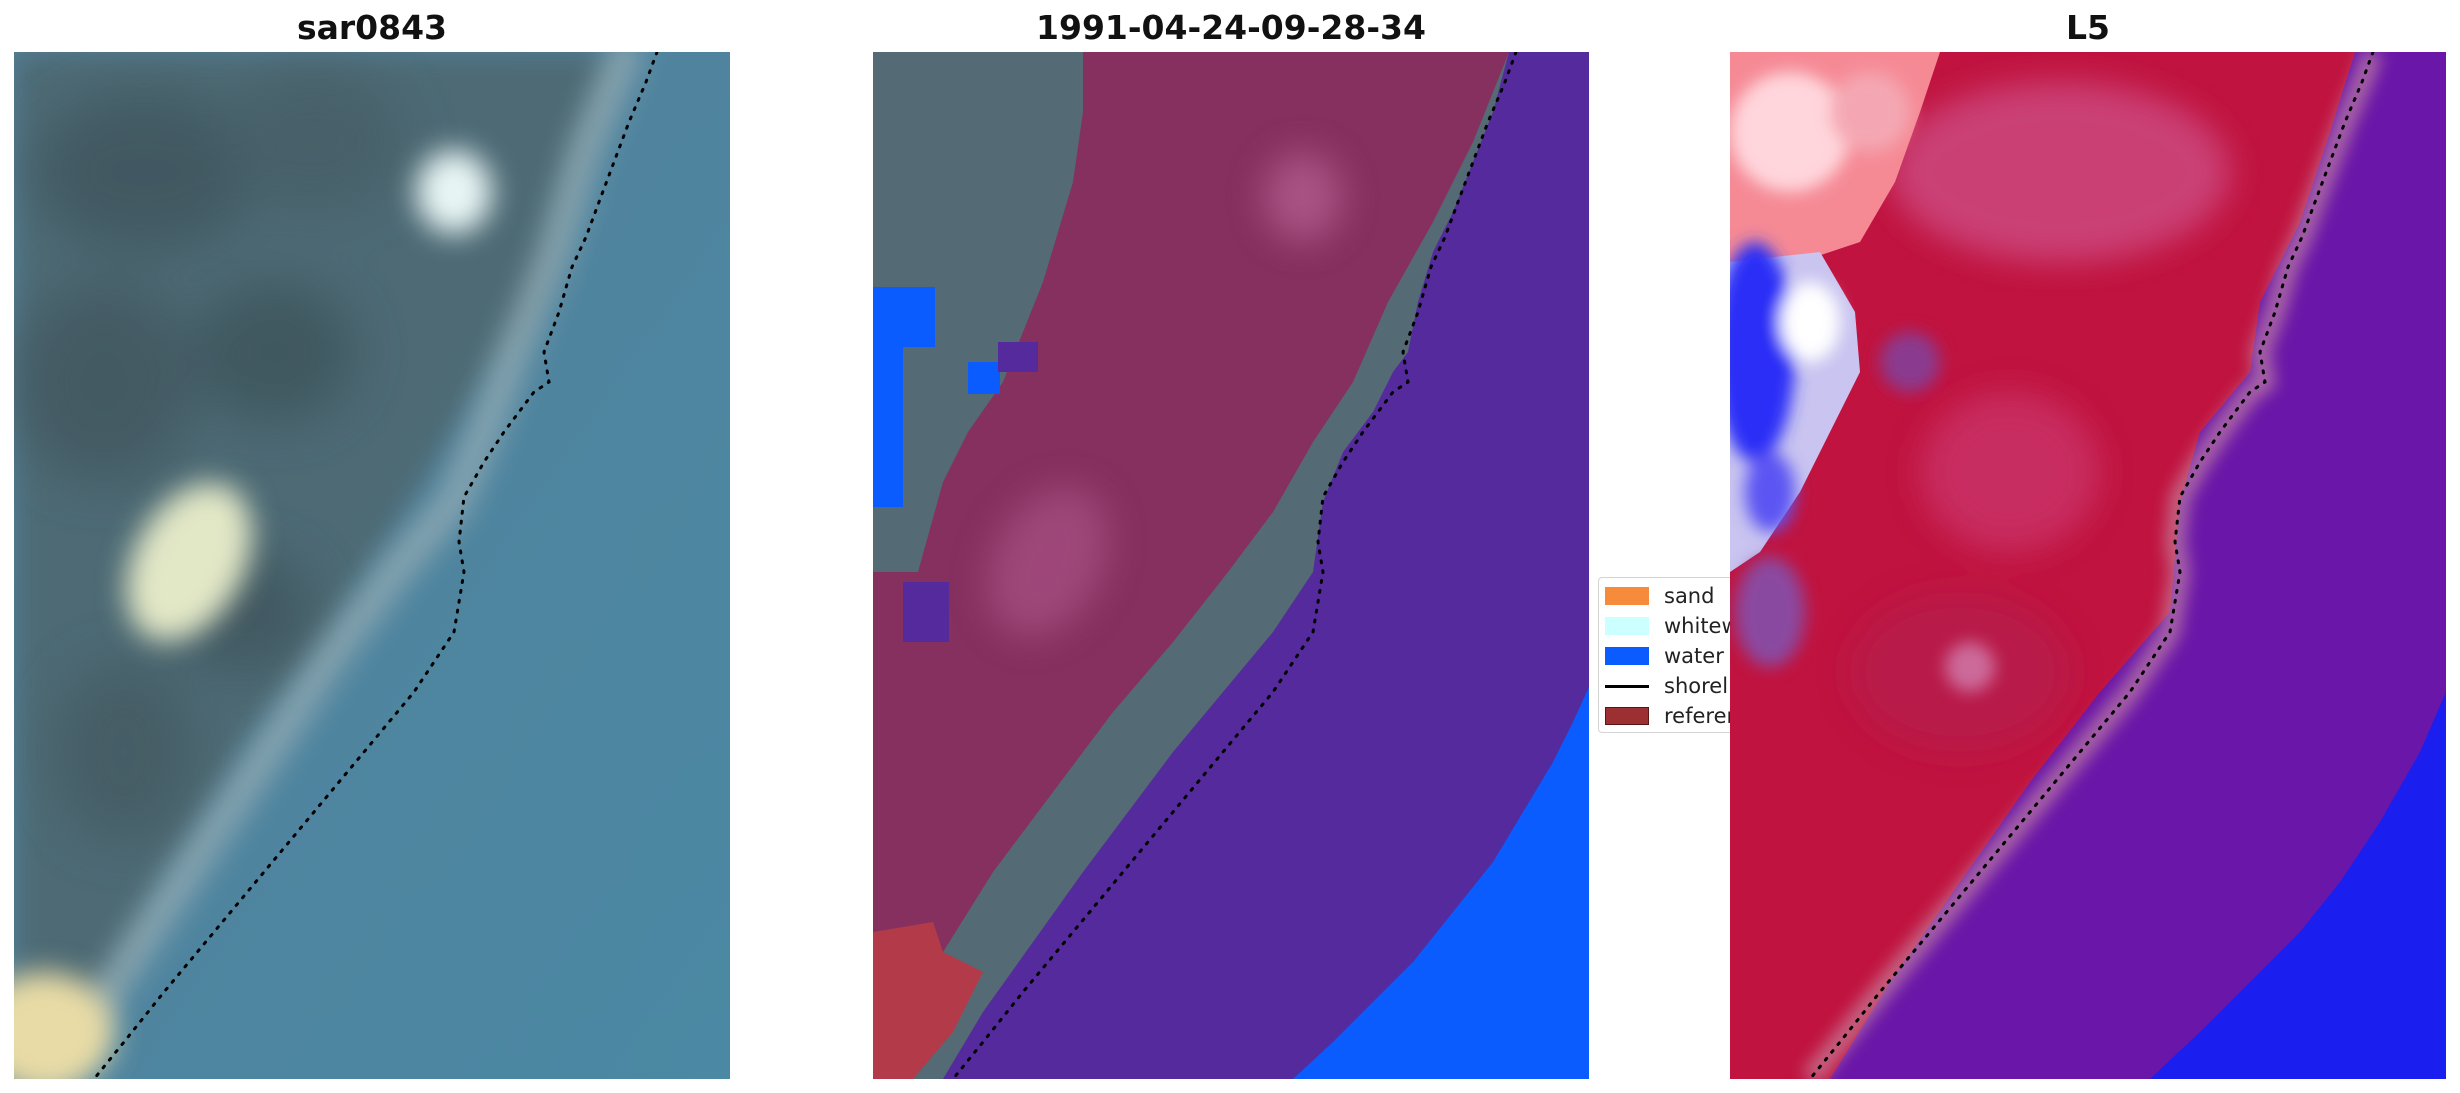  I want to click on legend-label: sand, so click(1689, 596).